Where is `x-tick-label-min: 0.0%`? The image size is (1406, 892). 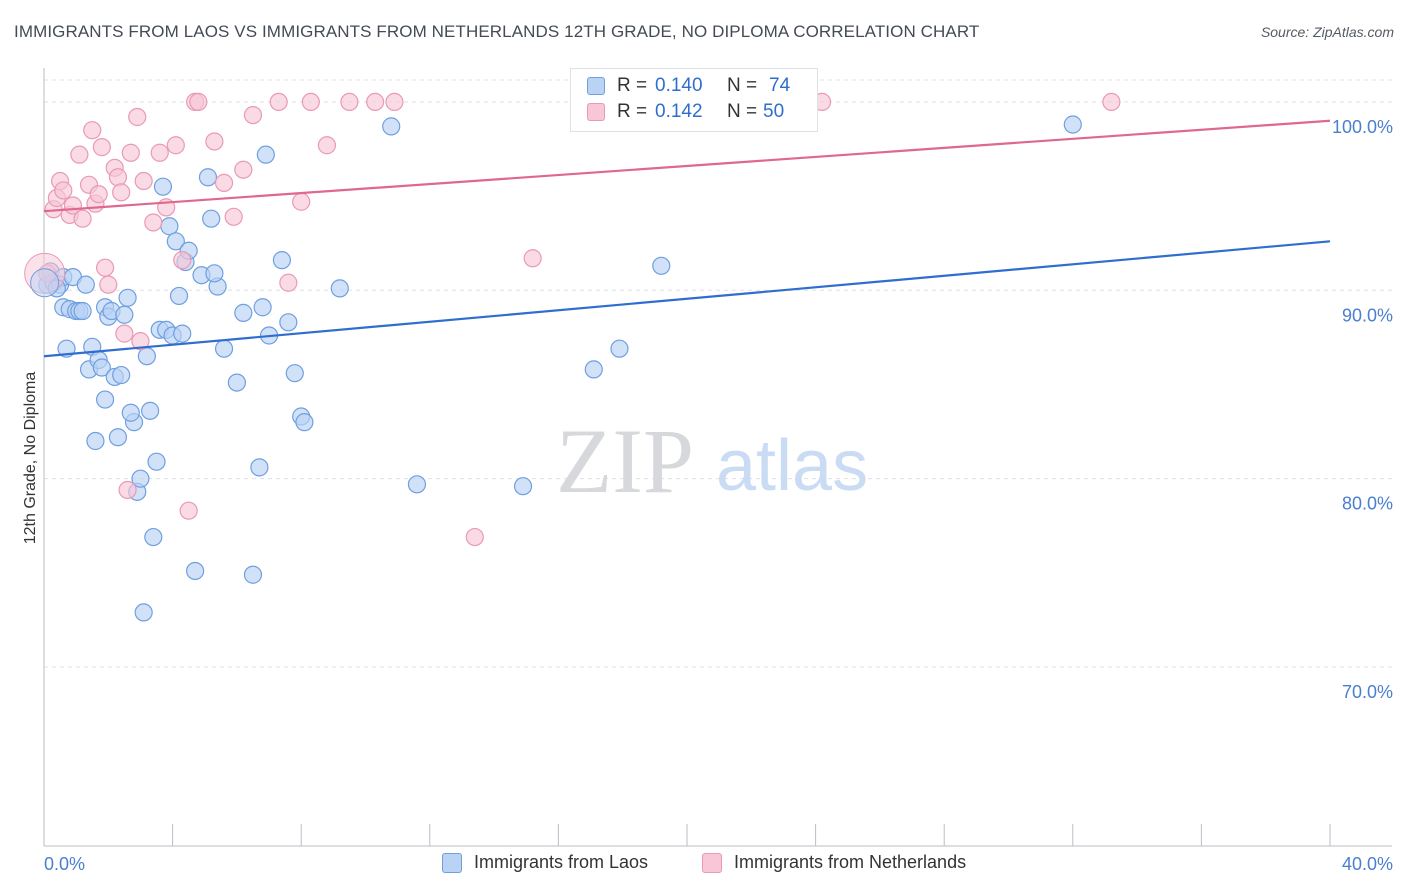 x-tick-label-min: 0.0% is located at coordinates (64, 864).